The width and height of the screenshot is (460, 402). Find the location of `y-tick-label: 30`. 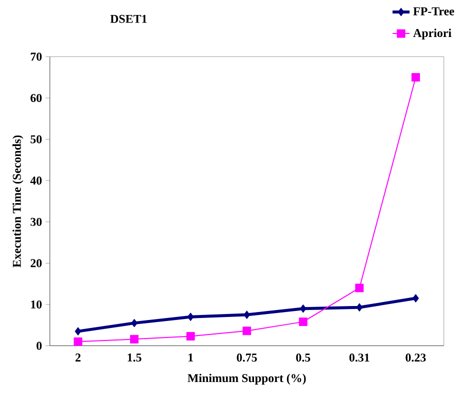

y-tick-label: 30 is located at coordinates (36, 222).